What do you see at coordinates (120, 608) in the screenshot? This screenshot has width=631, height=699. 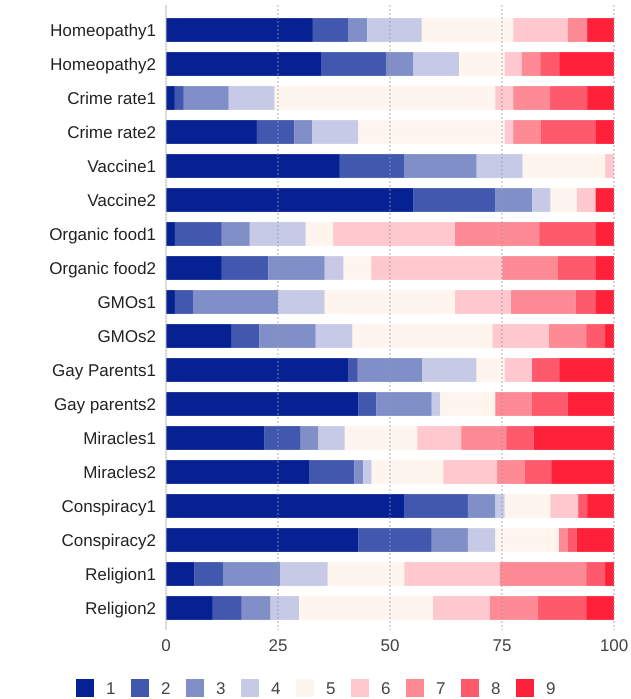 I see `y-tick-label: Religion2` at bounding box center [120, 608].